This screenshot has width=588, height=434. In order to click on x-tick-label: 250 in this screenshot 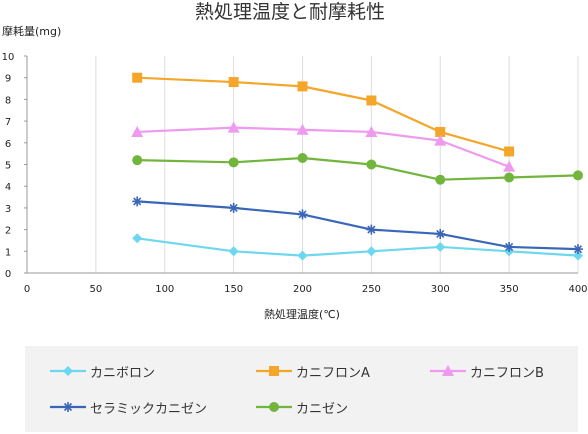, I will do `click(371, 289)`.